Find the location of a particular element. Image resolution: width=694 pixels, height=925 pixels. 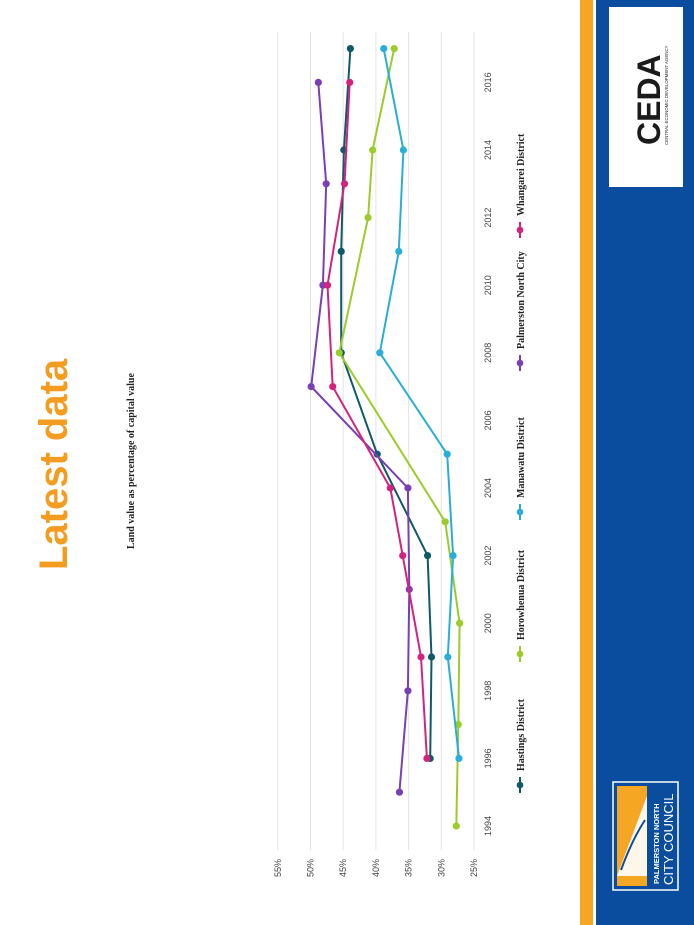

x-tick-label: 2008 is located at coordinates (488, 353).